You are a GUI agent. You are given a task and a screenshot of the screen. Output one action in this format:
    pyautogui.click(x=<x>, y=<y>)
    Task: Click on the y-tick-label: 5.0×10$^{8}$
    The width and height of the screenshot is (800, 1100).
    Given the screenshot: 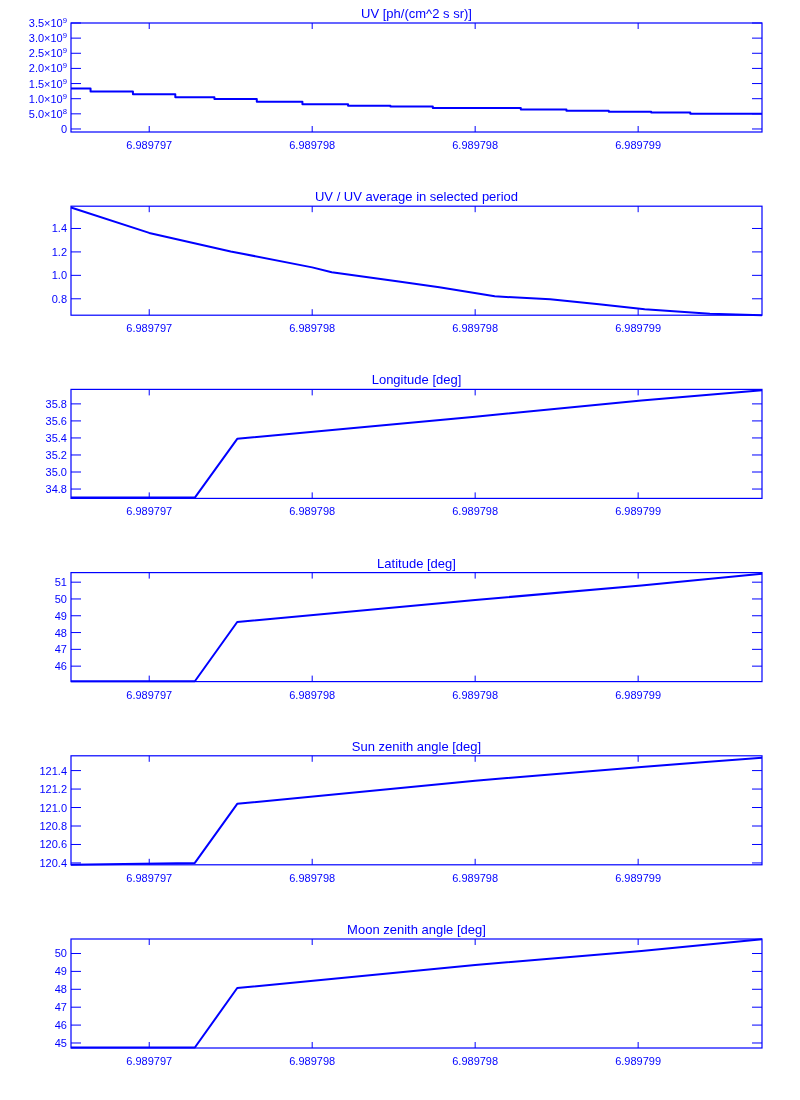 What is the action you would take?
    pyautogui.click(x=47, y=113)
    